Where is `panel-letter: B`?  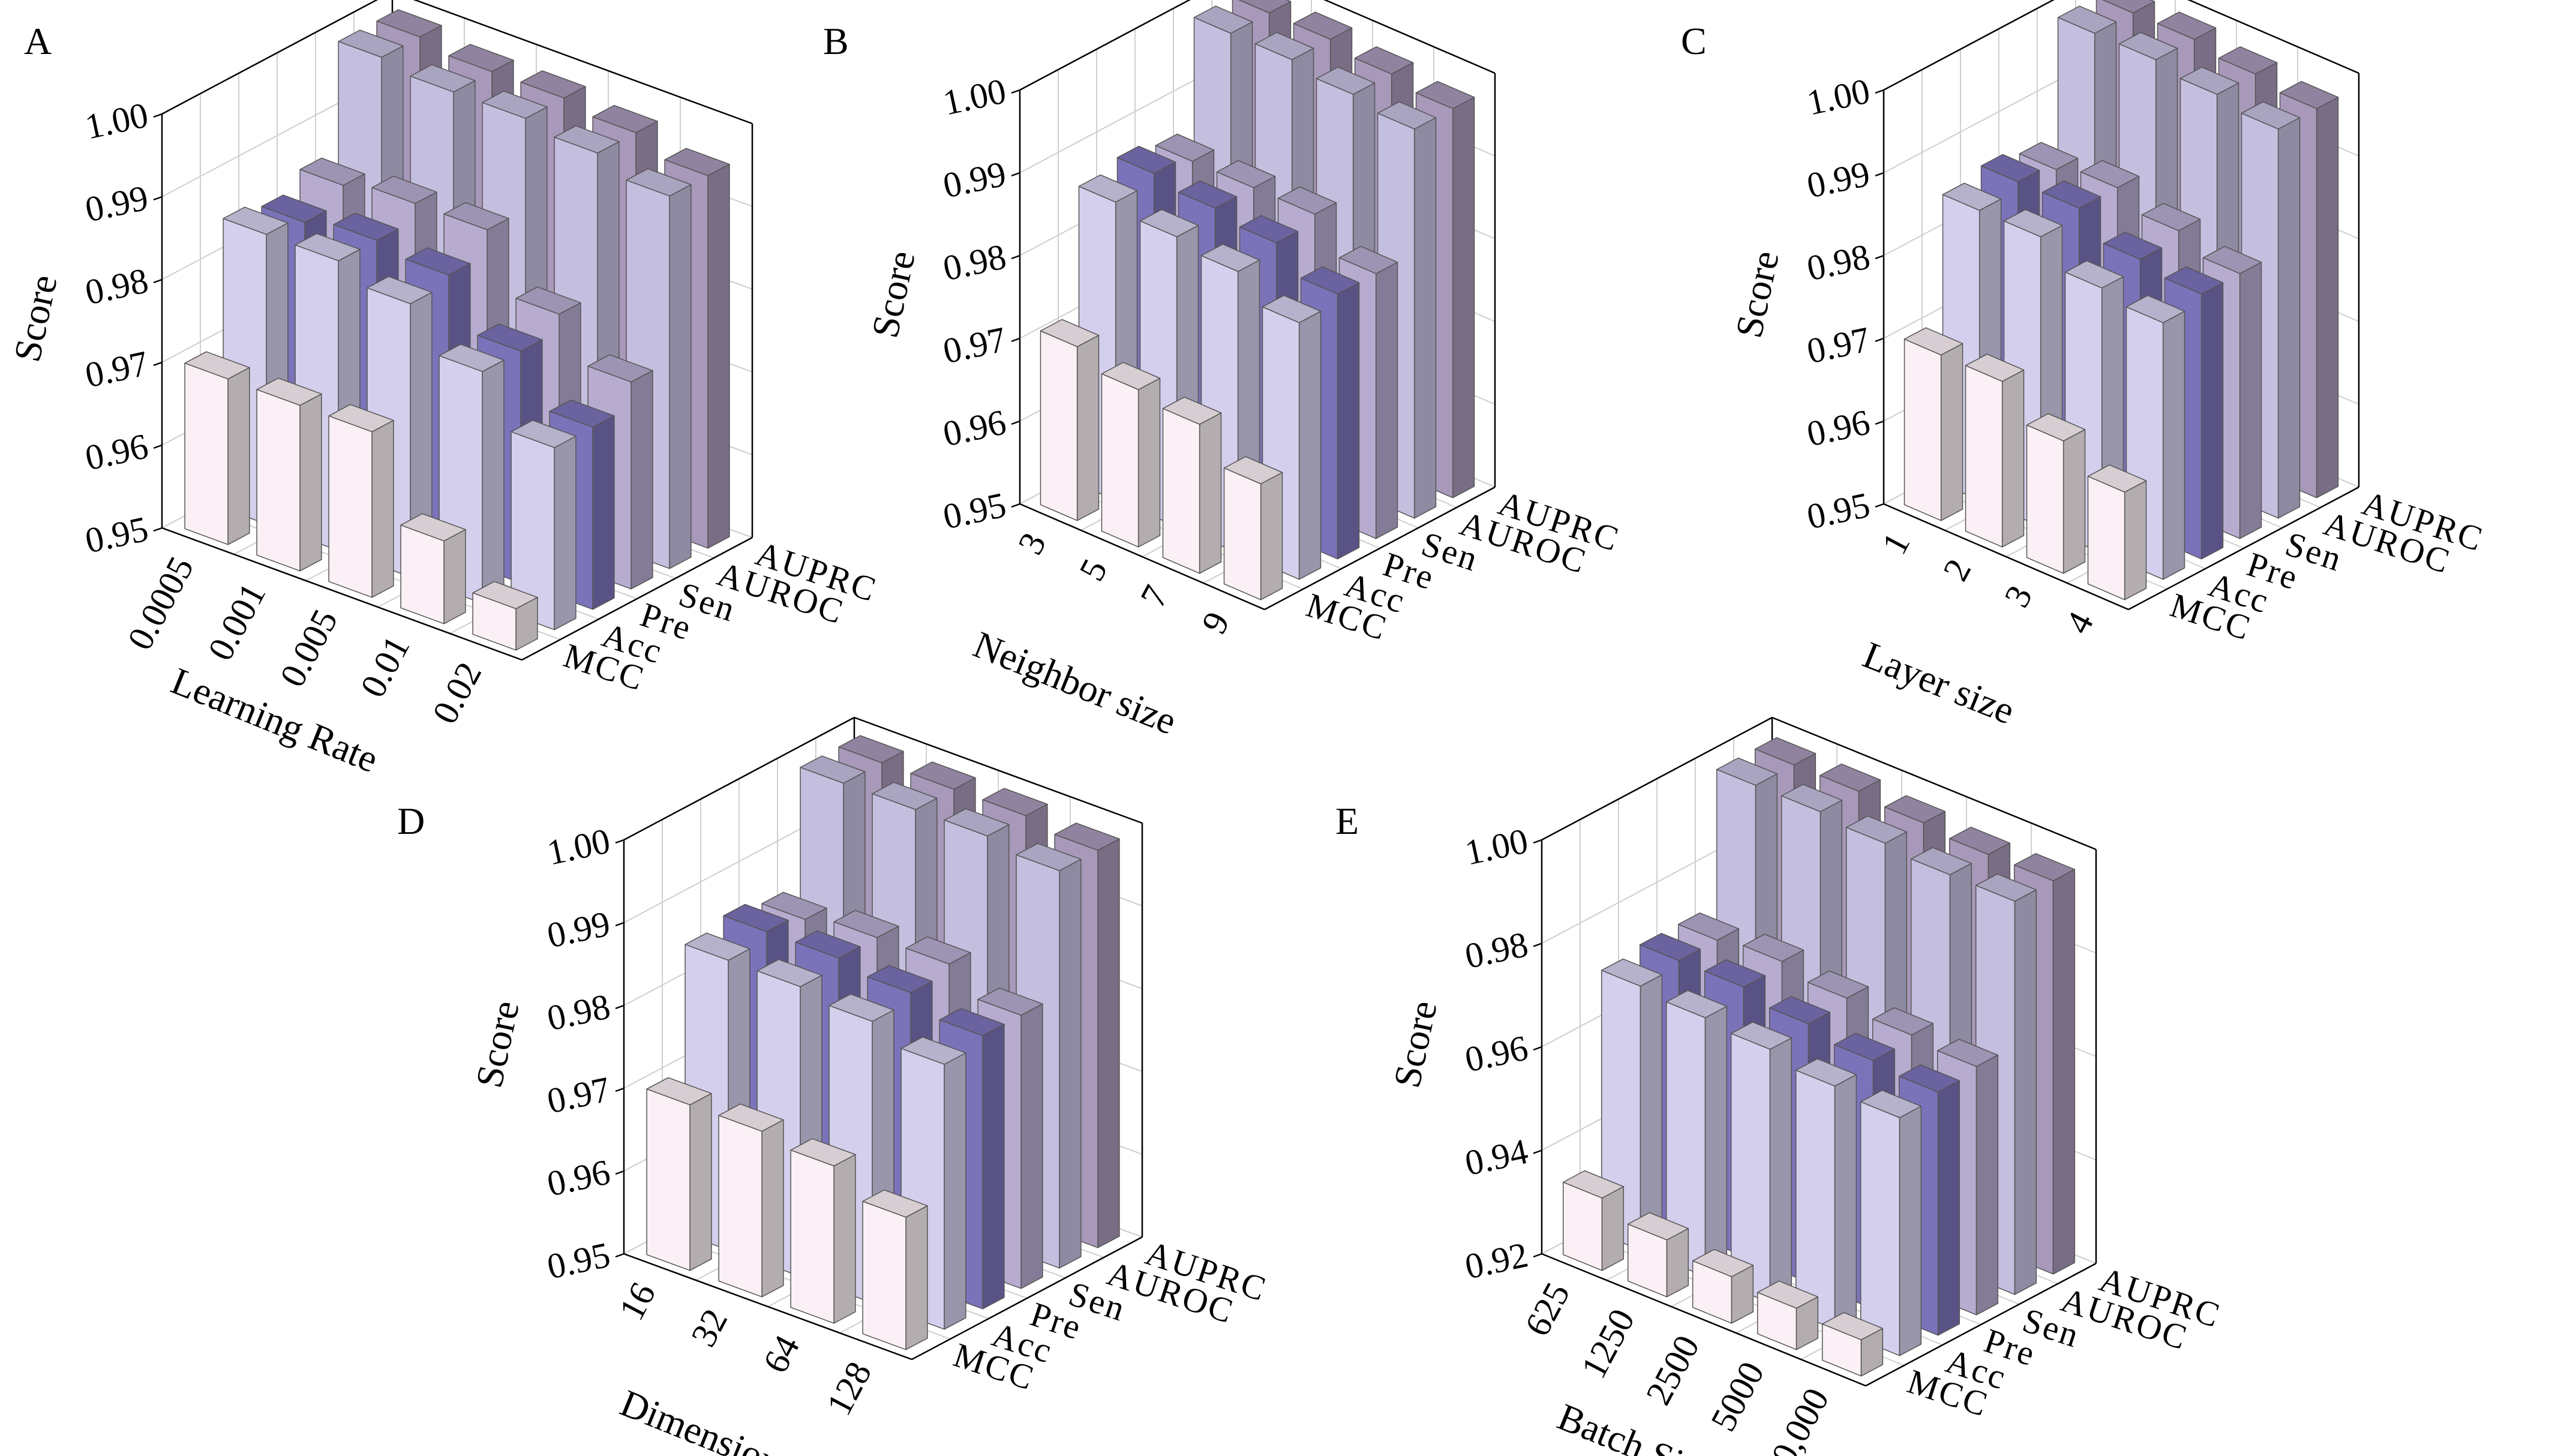
panel-letter: B is located at coordinates (836, 41).